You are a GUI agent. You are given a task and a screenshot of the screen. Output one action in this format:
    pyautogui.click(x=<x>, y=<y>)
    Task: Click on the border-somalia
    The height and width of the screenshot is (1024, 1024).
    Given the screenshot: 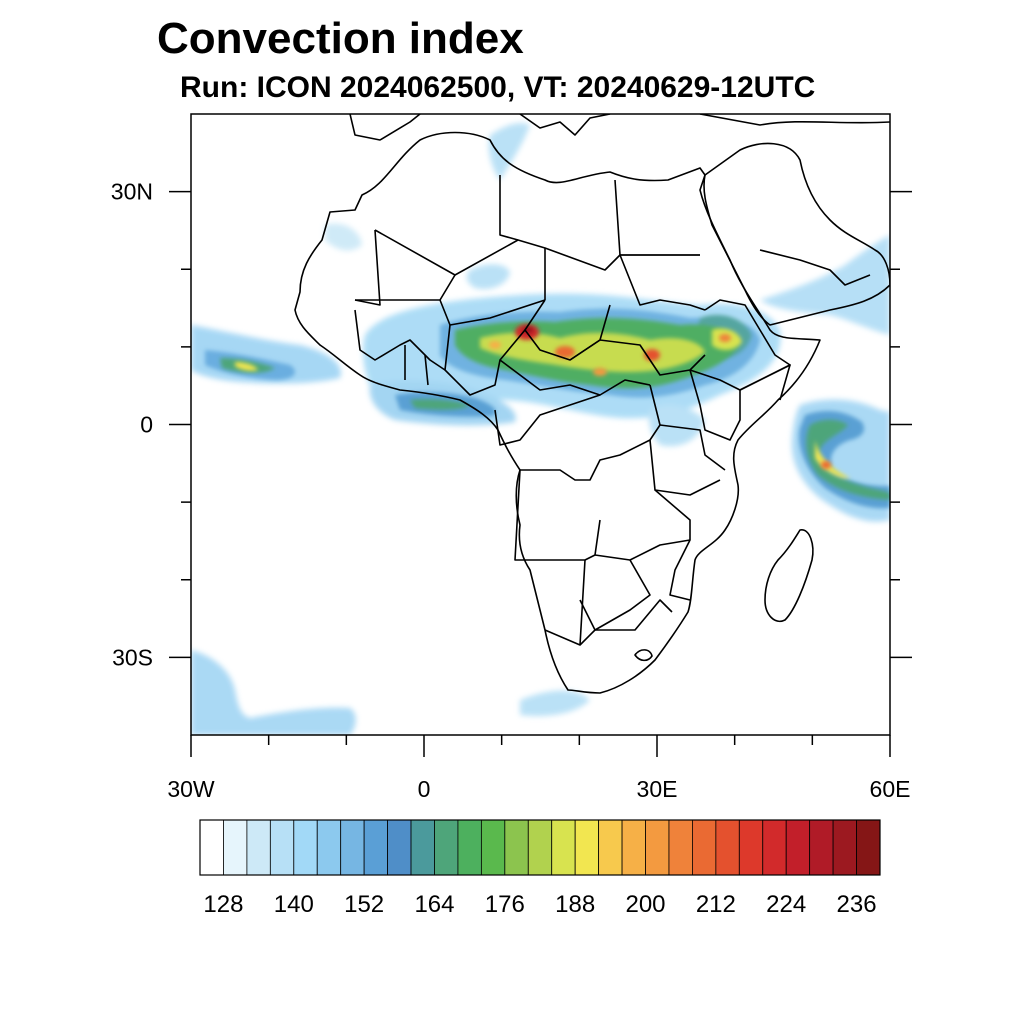 What is the action you would take?
    pyautogui.click(x=765, y=382)
    